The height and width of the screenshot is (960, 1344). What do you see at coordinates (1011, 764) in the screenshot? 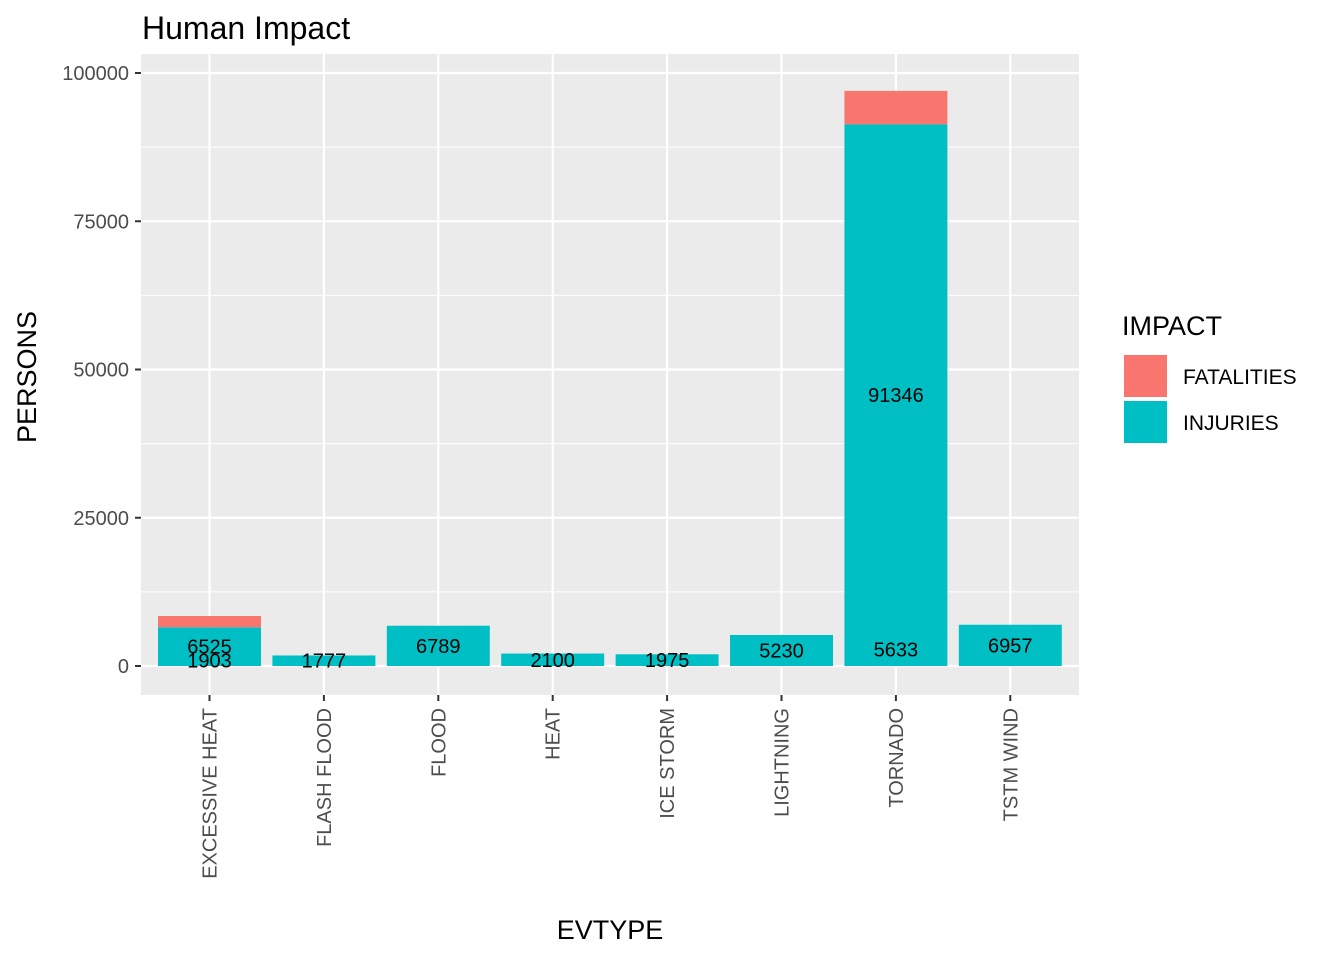
I see `x-tick-label: TSTM WIND` at bounding box center [1011, 764].